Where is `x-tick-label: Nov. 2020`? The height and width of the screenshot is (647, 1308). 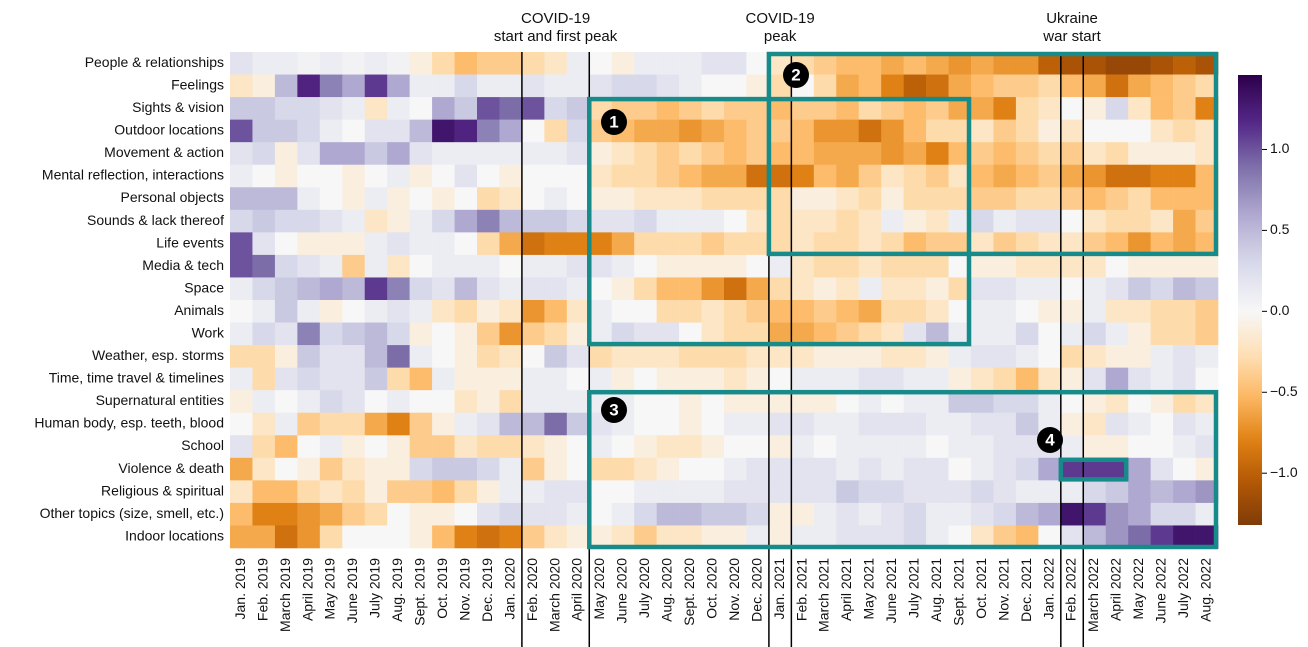
x-tick-label: Nov. 2020 is located at coordinates (734, 589).